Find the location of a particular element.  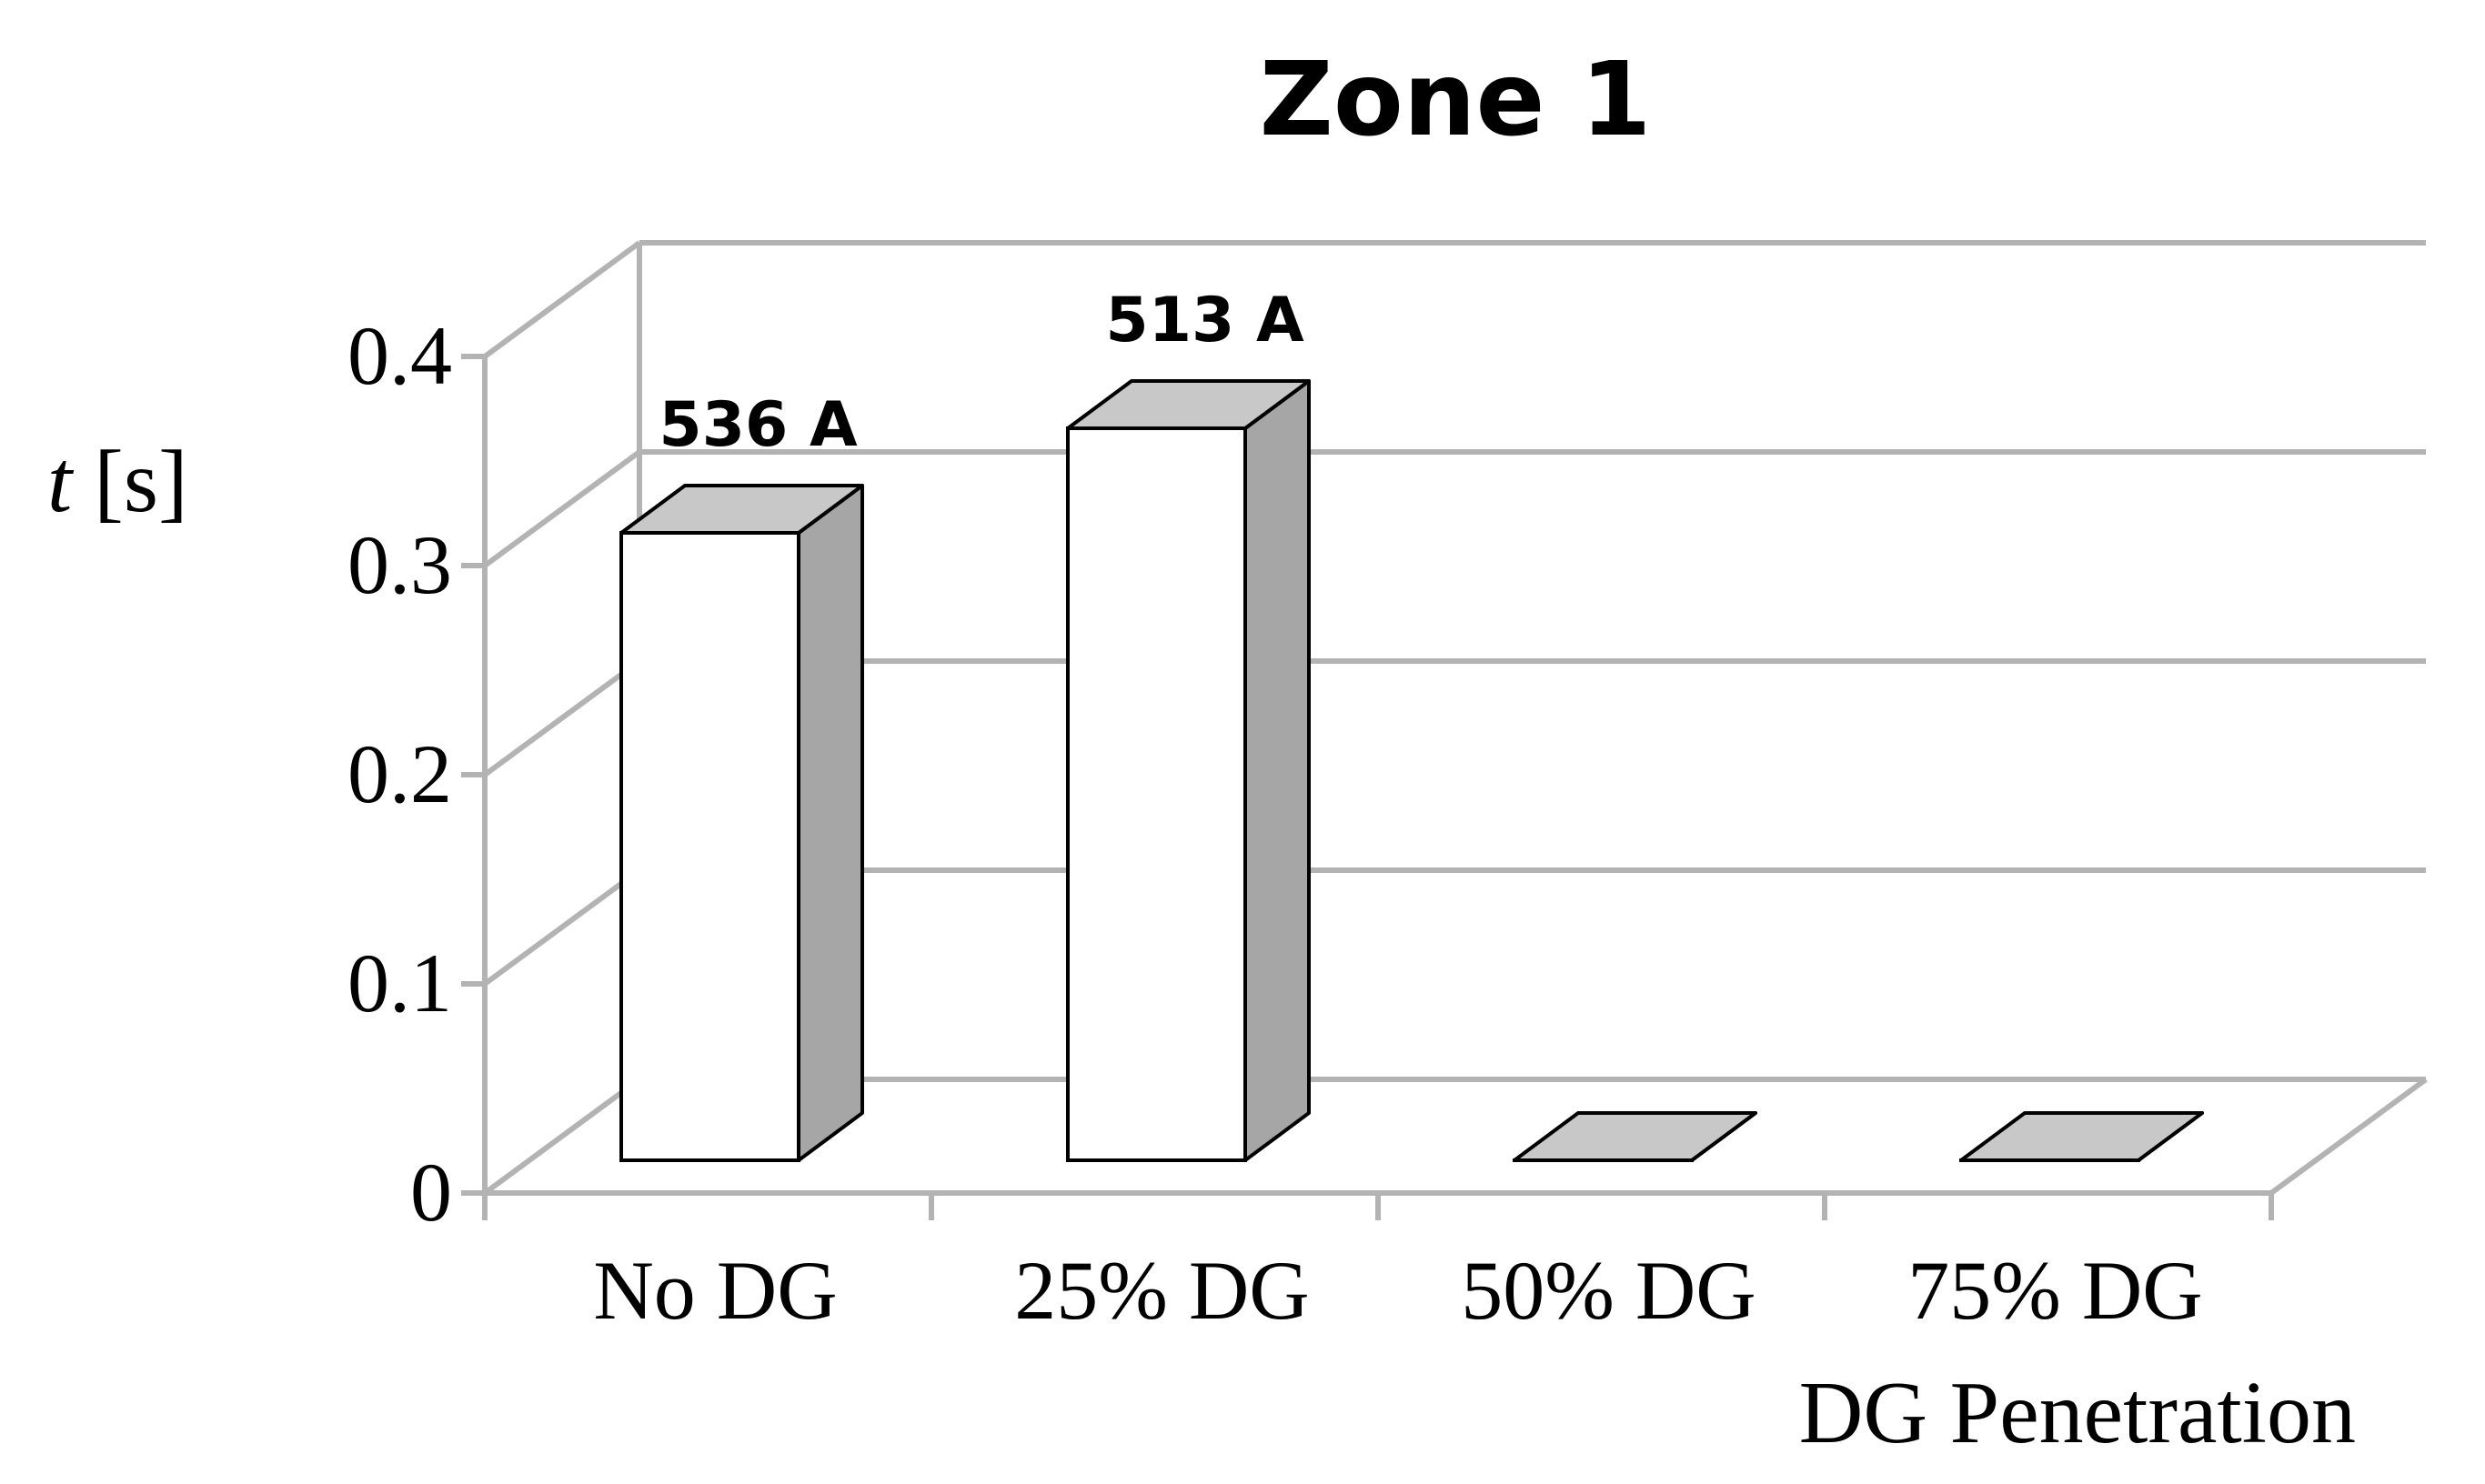

y-tick-label-1: 0.1 is located at coordinates (399, 983).